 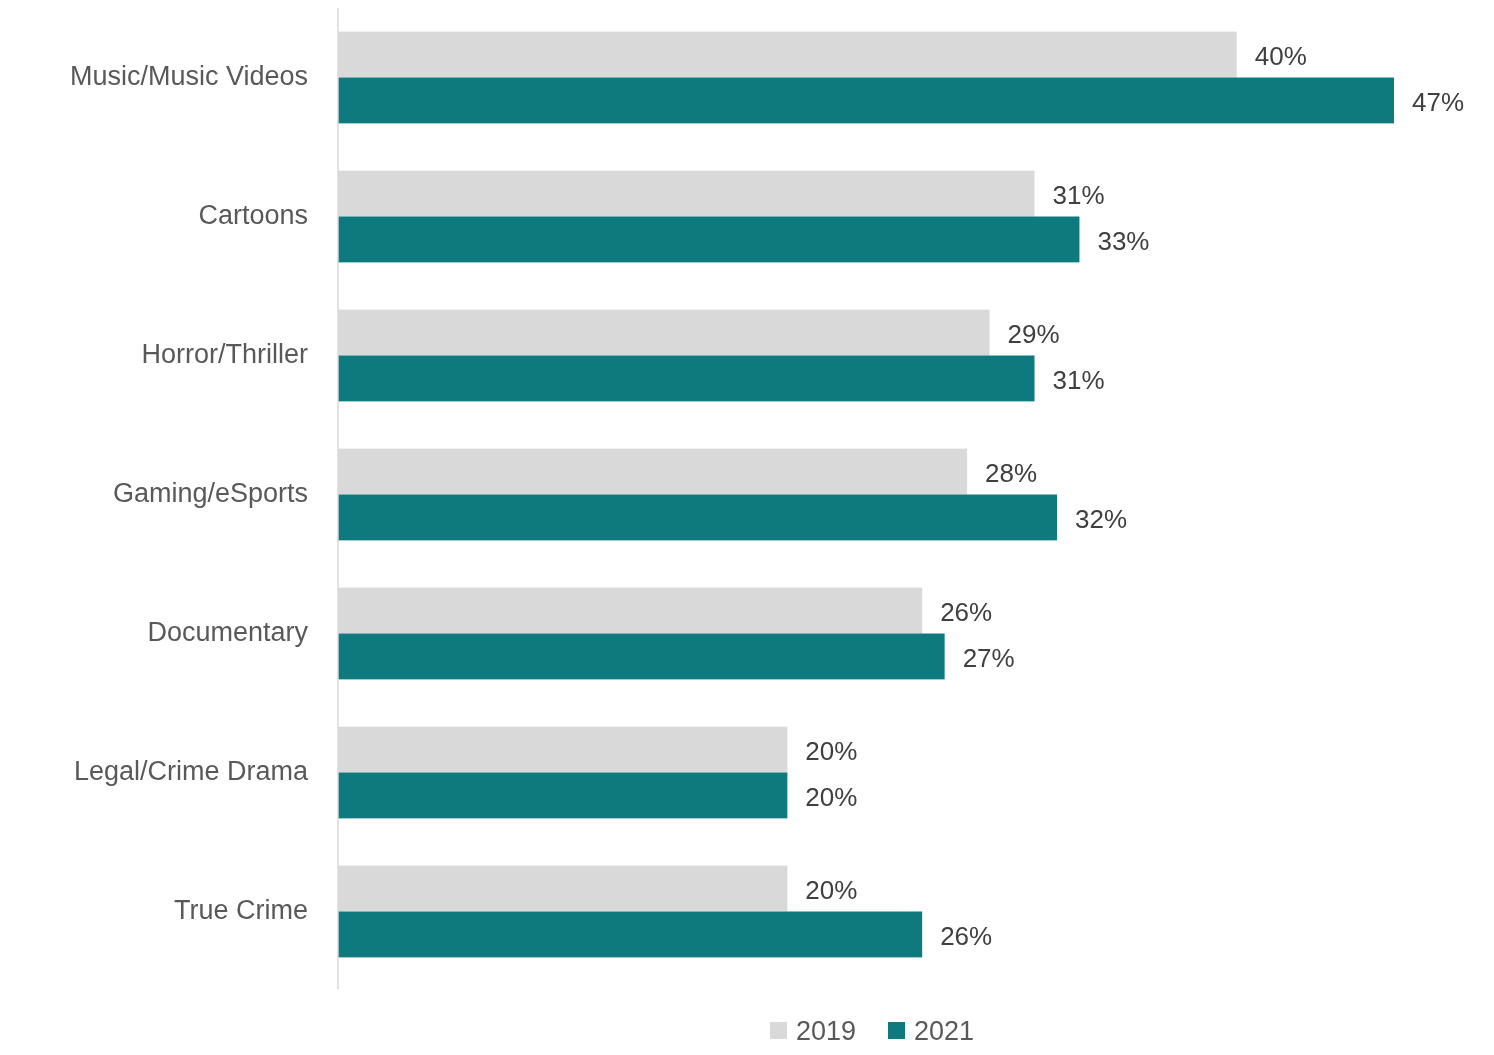 I want to click on y-tick-label: Documentary, so click(x=228, y=631).